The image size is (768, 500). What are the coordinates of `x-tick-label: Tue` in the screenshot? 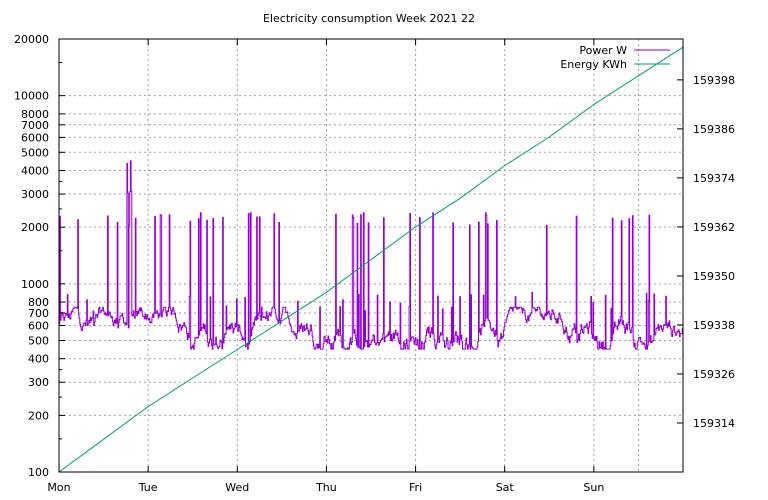 It's located at (148, 487).